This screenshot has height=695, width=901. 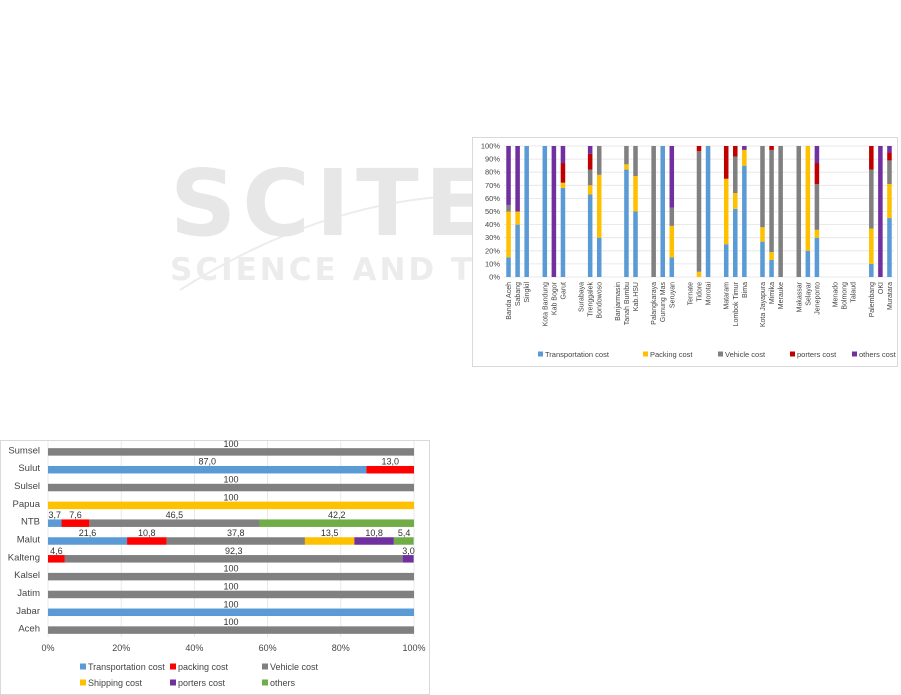 I want to click on x-tick-label: Kab.HSU, so click(x=636, y=296).